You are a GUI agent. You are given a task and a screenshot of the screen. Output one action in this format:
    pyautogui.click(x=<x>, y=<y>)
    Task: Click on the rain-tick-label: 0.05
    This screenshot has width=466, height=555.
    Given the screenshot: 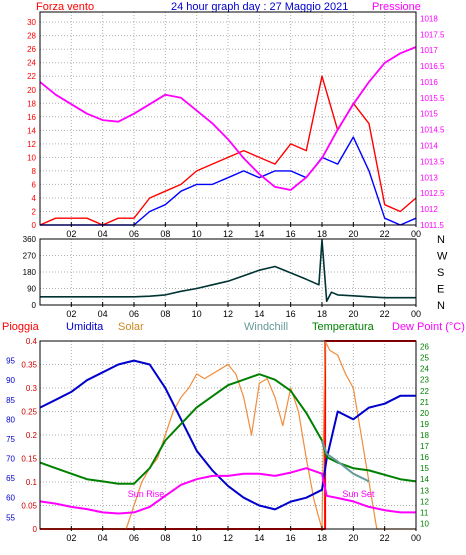 What is the action you would take?
    pyautogui.click(x=29, y=506)
    